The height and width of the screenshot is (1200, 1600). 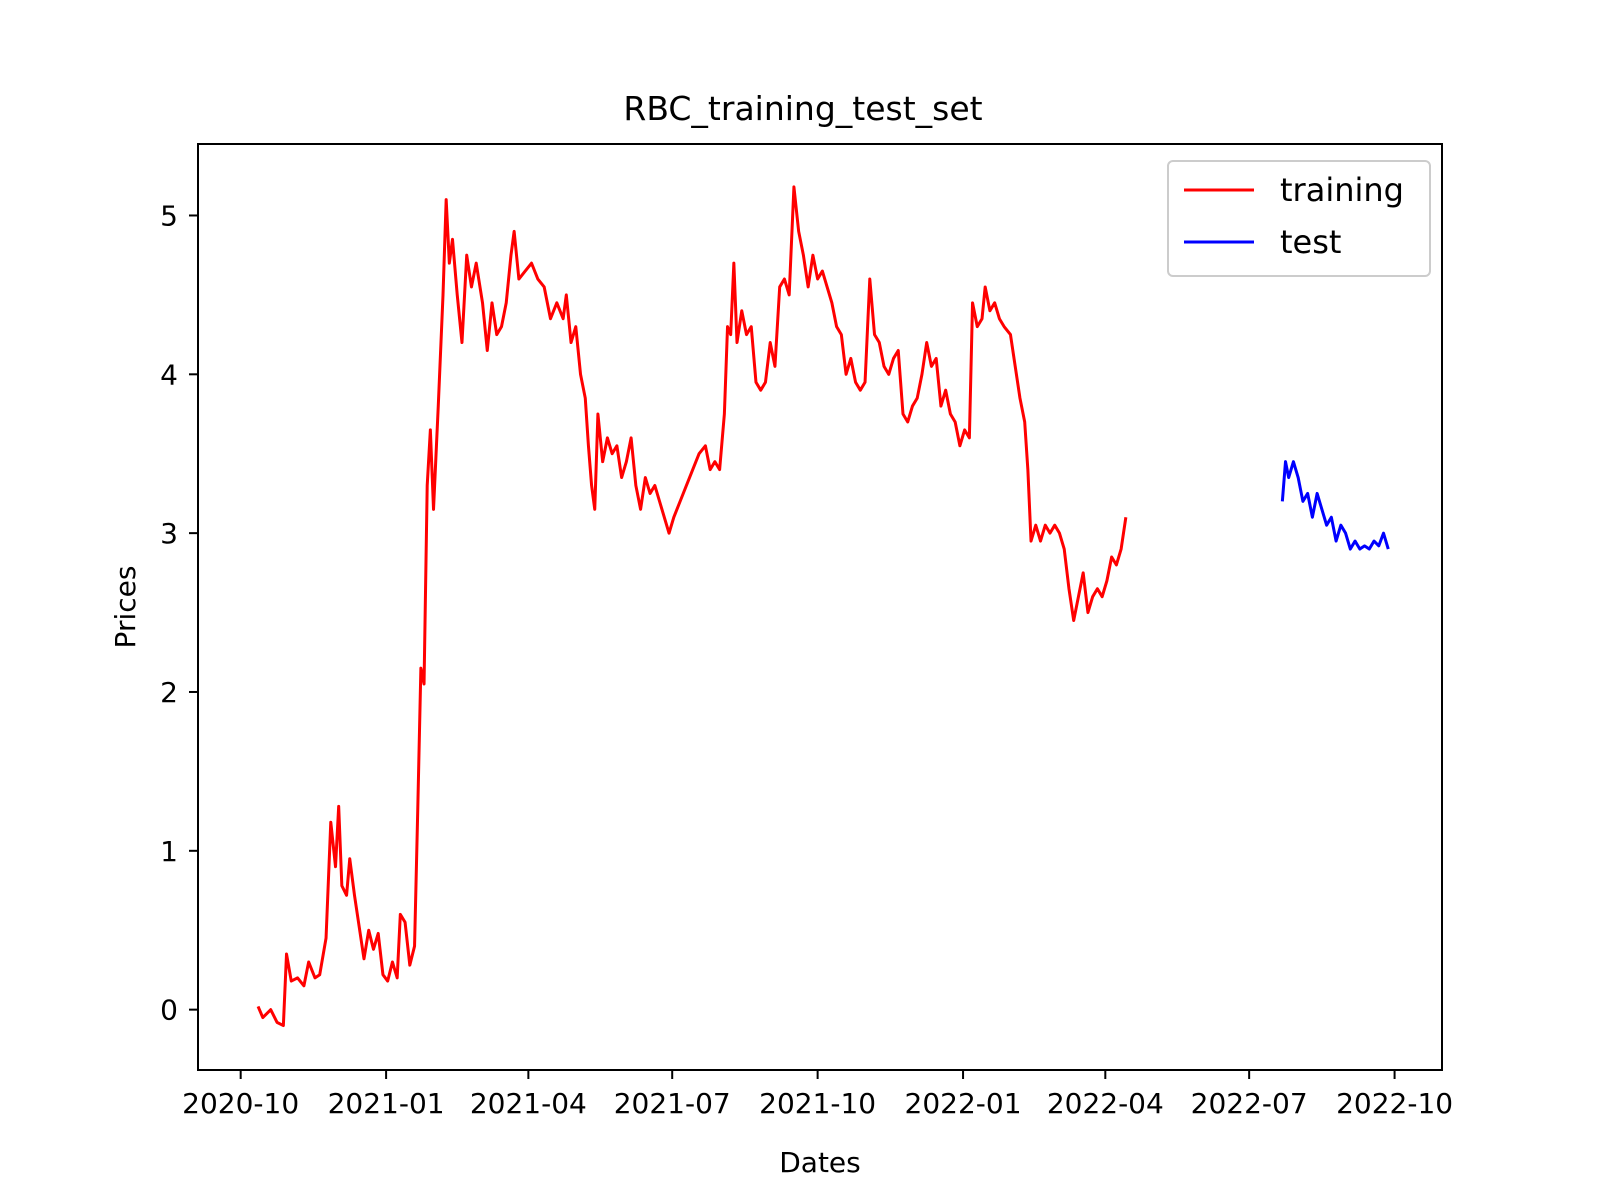 What do you see at coordinates (169, 692) in the screenshot?
I see `y-tick-label: 2` at bounding box center [169, 692].